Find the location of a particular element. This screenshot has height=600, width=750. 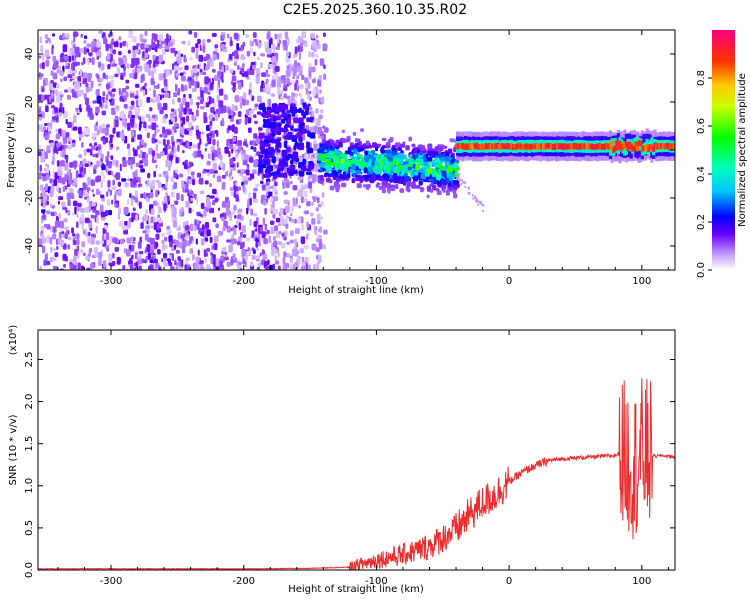

y-tick-label: 2.5 is located at coordinates (29, 360).